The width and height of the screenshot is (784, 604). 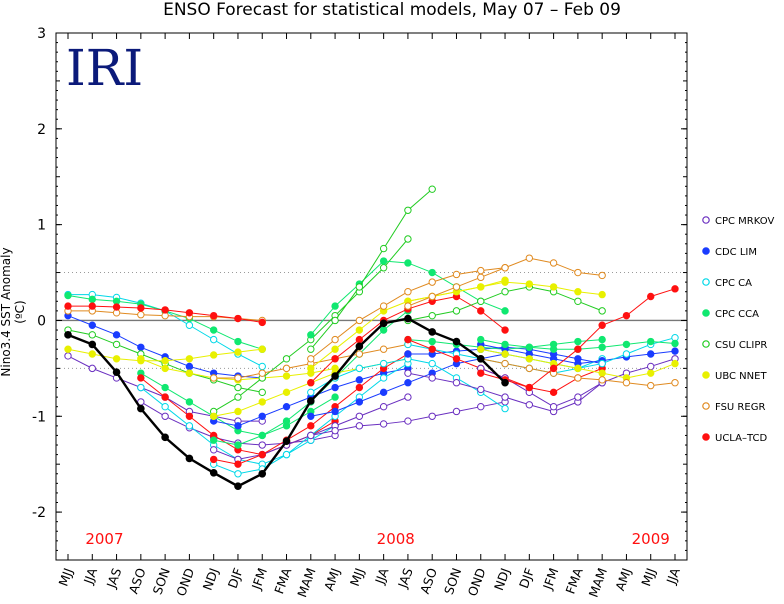 What do you see at coordinates (39, 417) in the screenshot?
I see `y-tick-label: -1` at bounding box center [39, 417].